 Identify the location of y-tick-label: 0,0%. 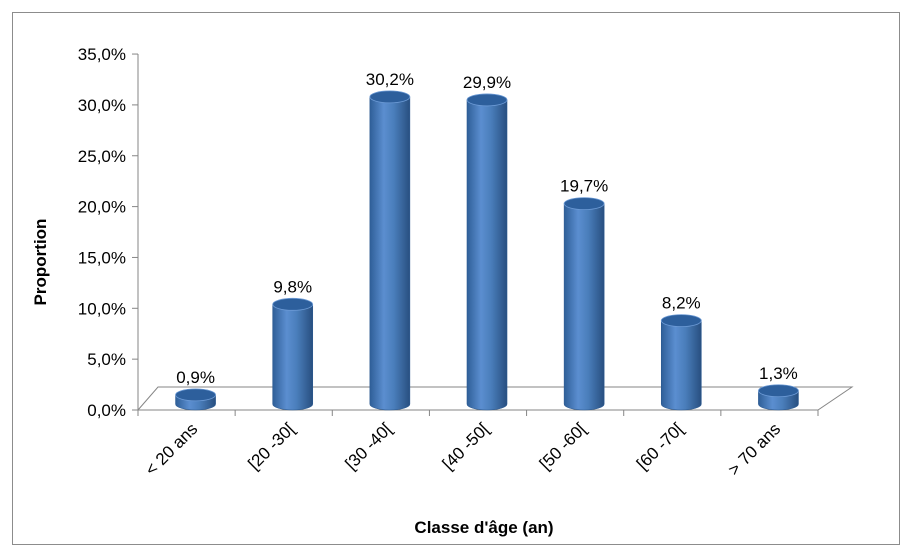
(106, 410).